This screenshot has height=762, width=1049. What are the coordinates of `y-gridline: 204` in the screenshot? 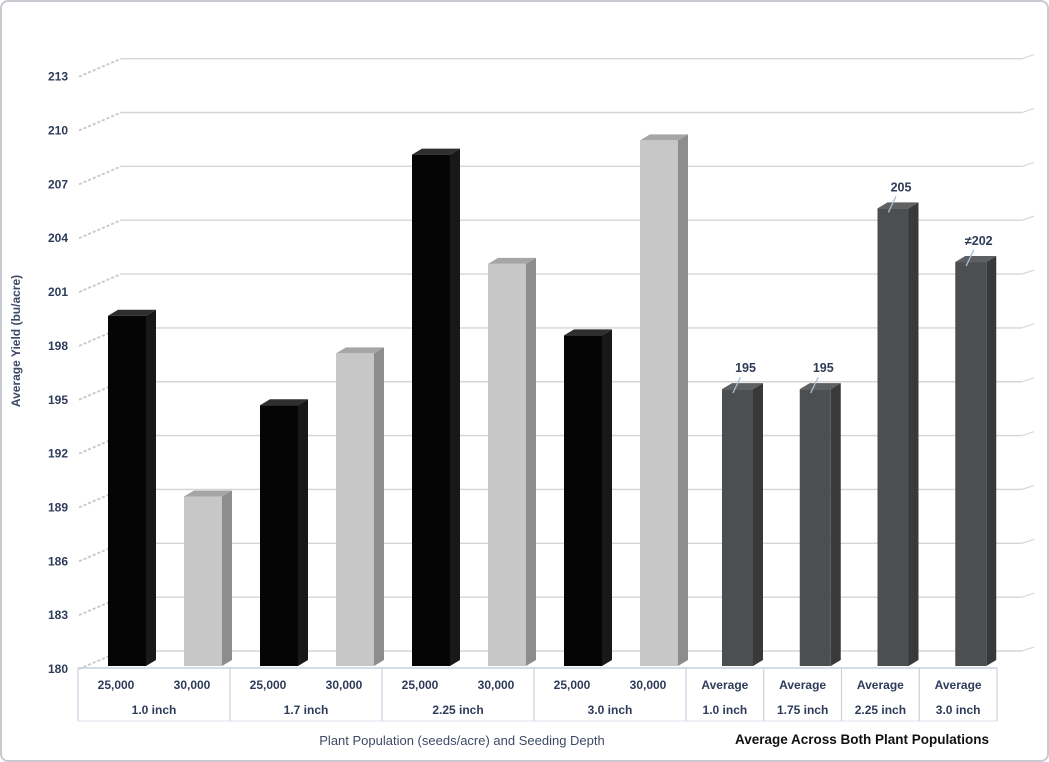 It's located at (541, 230).